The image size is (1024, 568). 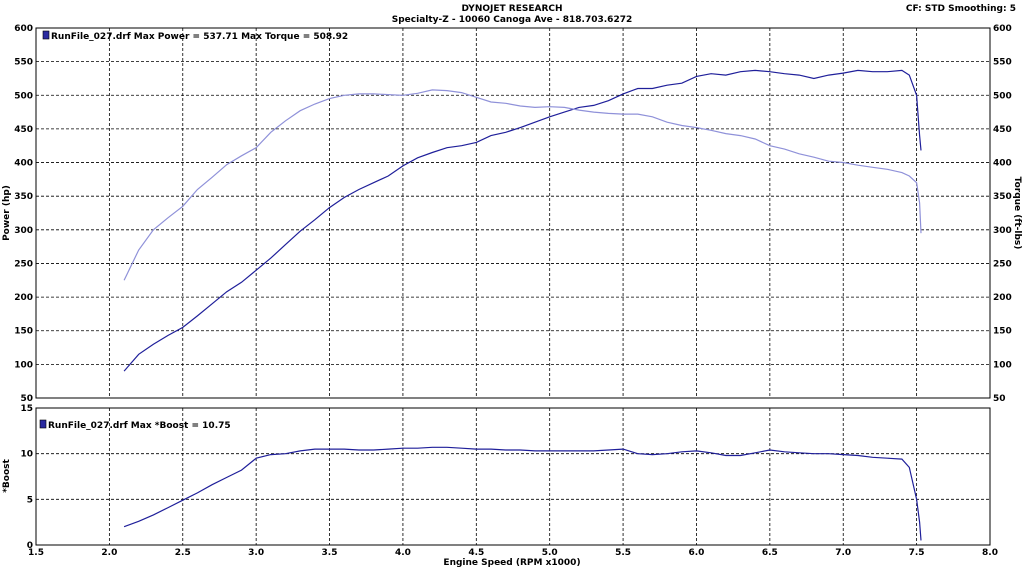 I want to click on rpm-tick-label: 2.5, so click(x=183, y=553).